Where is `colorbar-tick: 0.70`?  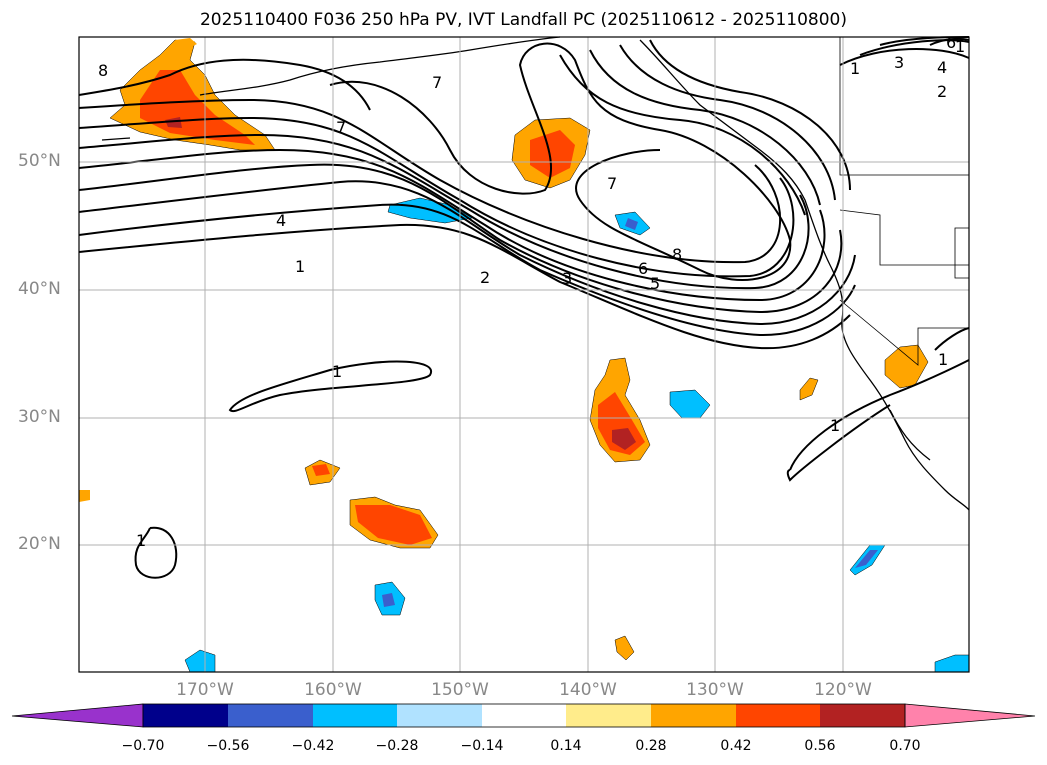
colorbar-tick: 0.70 is located at coordinates (905, 746).